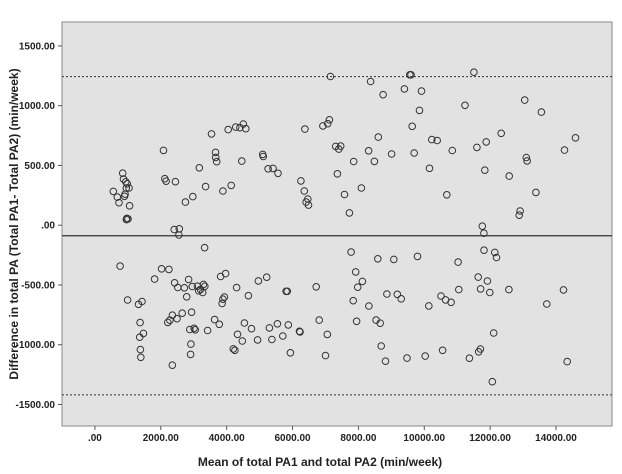  What do you see at coordinates (358, 438) in the screenshot?
I see `x-tick-label: 8000.00` at bounding box center [358, 438].